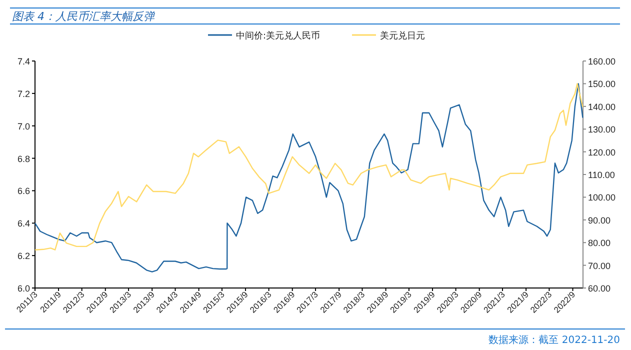 This screenshot has height=350, width=631. What do you see at coordinates (278, 36) in the screenshot?
I see `legend-label: 中间价:美元兑人民币` at bounding box center [278, 36].